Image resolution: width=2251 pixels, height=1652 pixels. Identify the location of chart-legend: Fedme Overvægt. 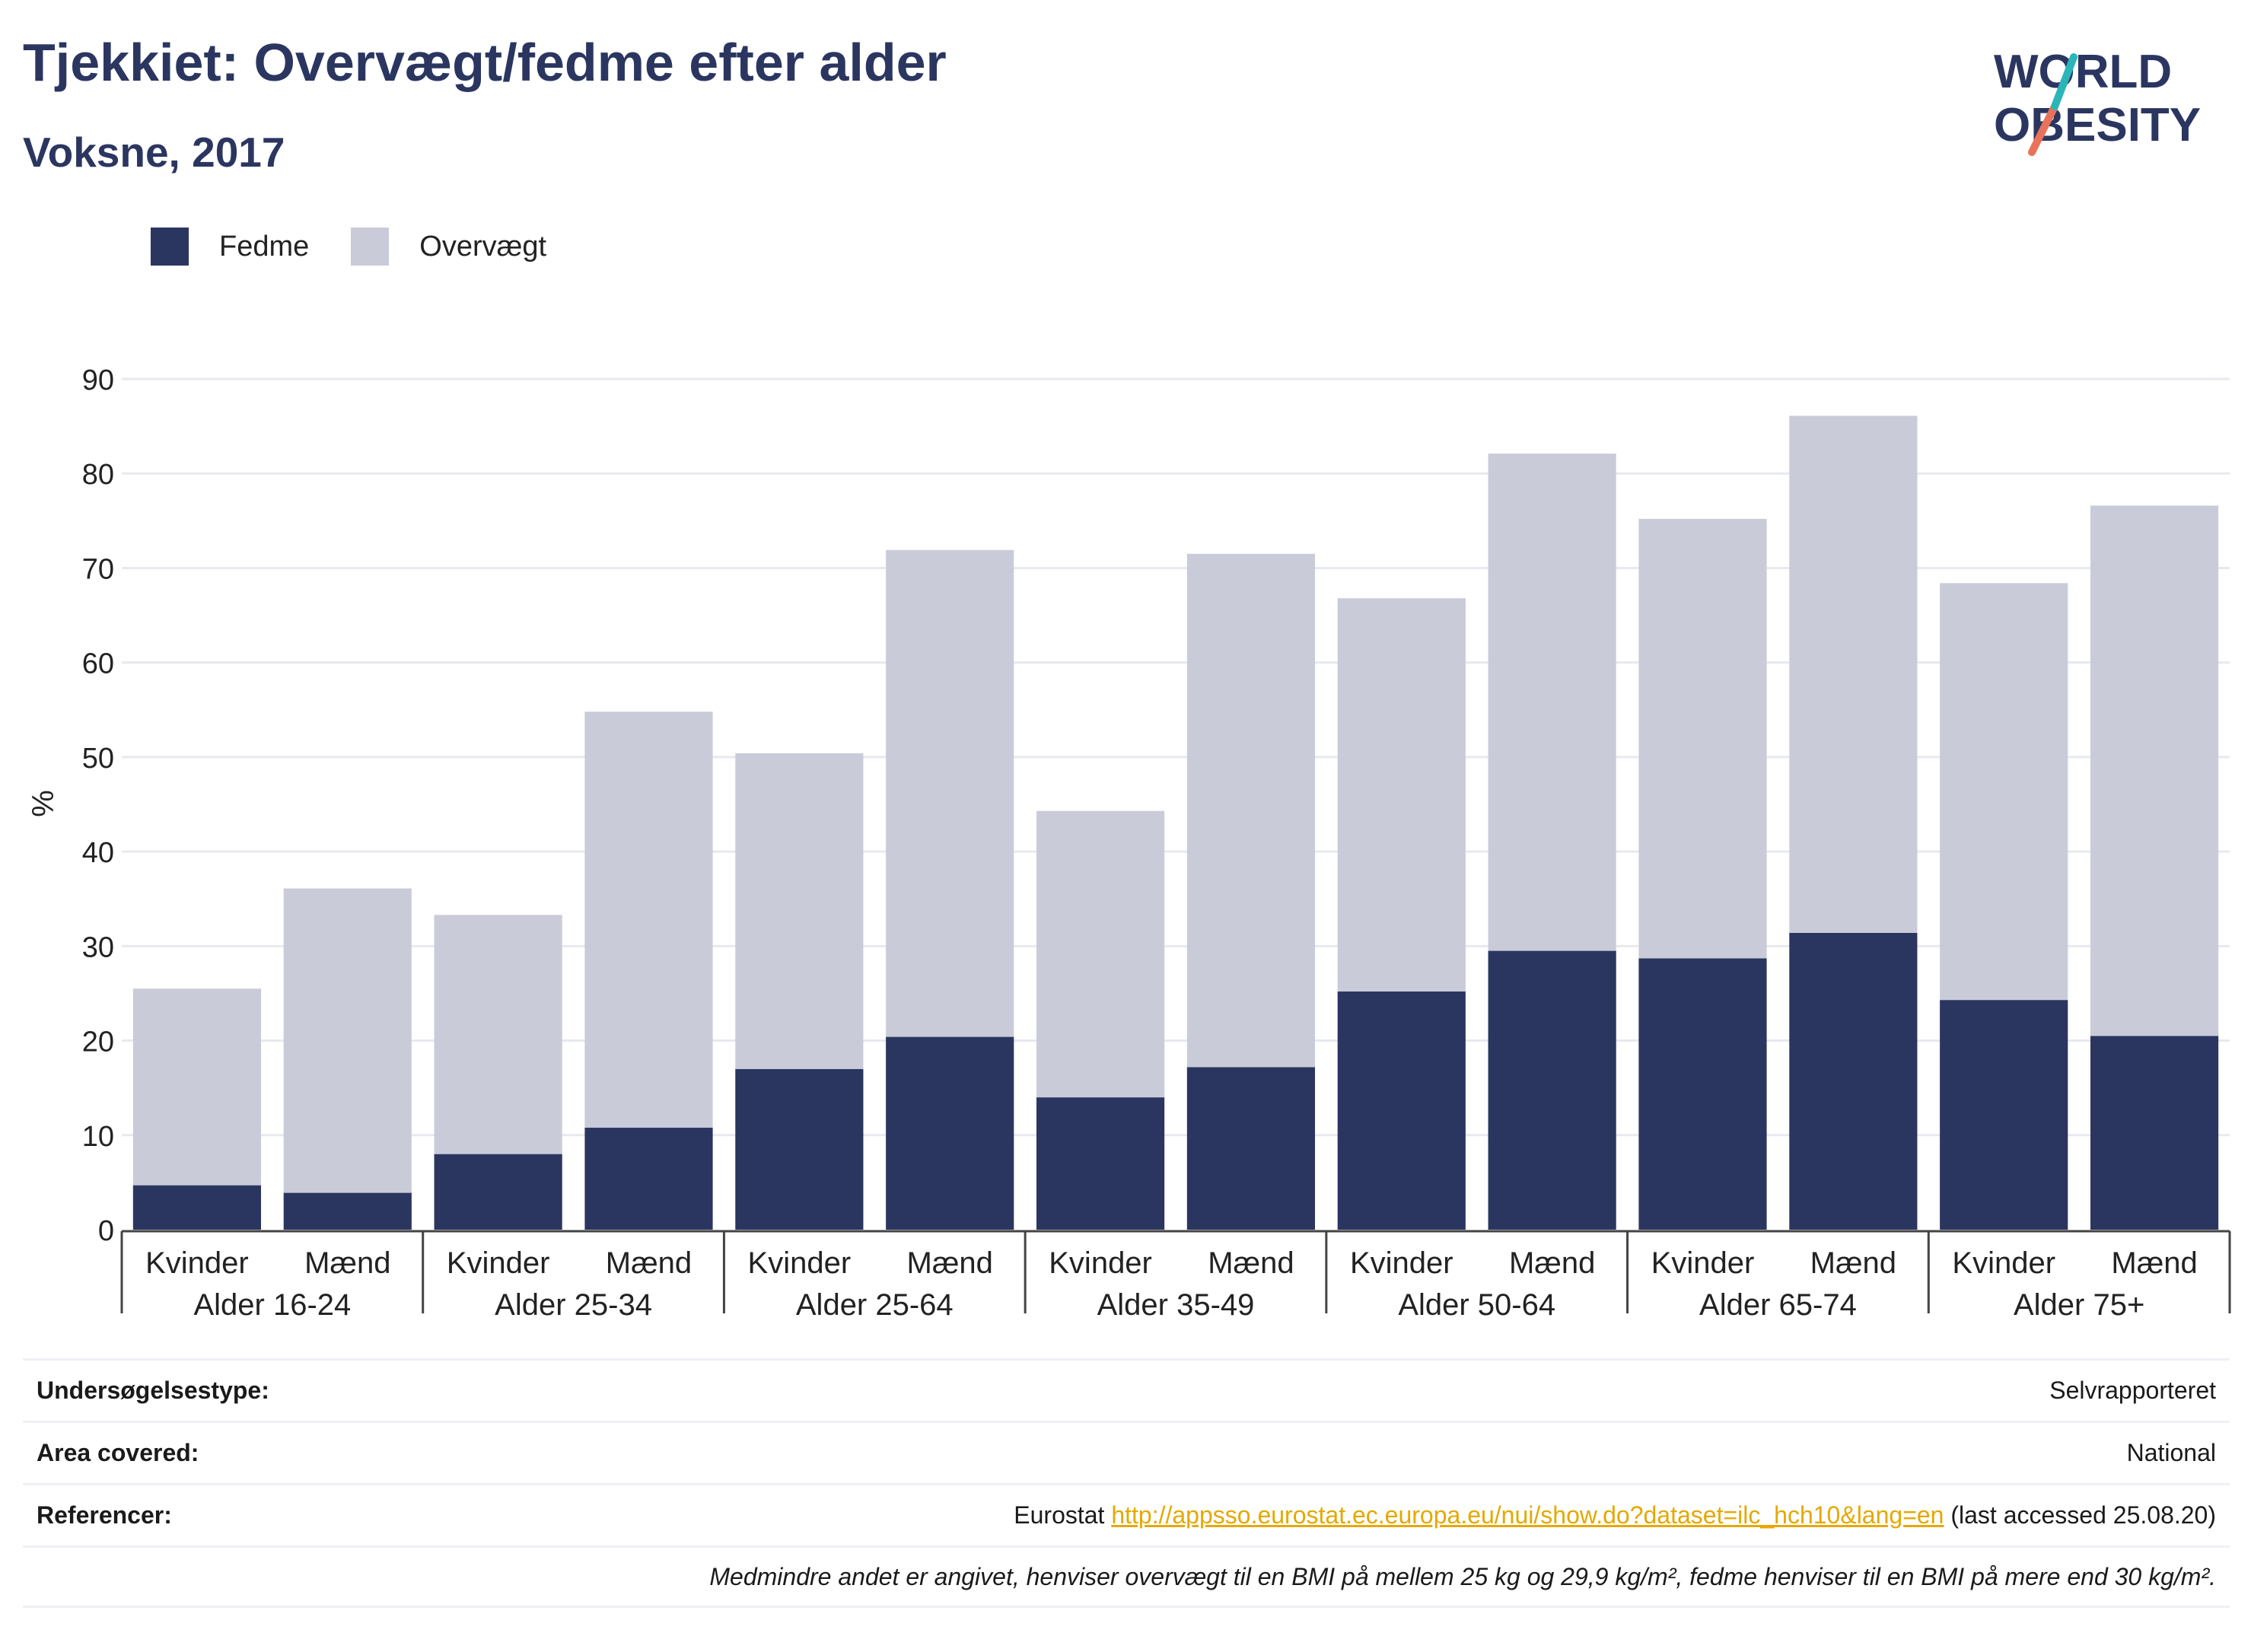
(369, 246).